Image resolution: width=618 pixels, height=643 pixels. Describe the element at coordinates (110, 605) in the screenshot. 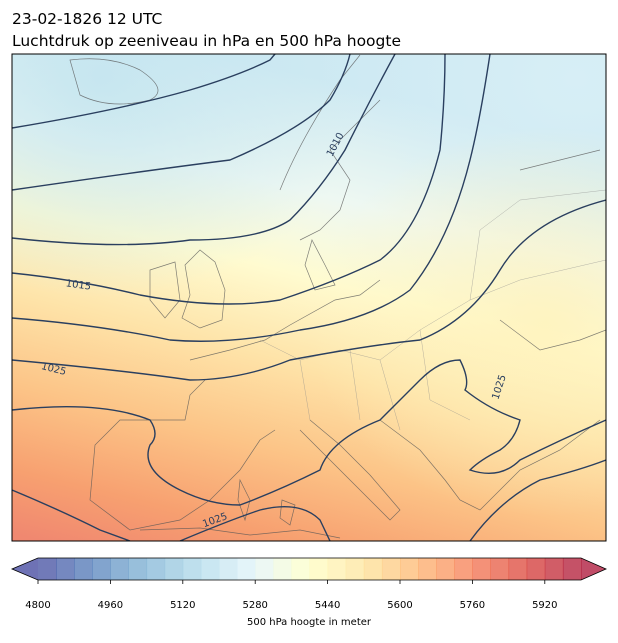

I see `colorbar-tick-label: 4960` at that location.